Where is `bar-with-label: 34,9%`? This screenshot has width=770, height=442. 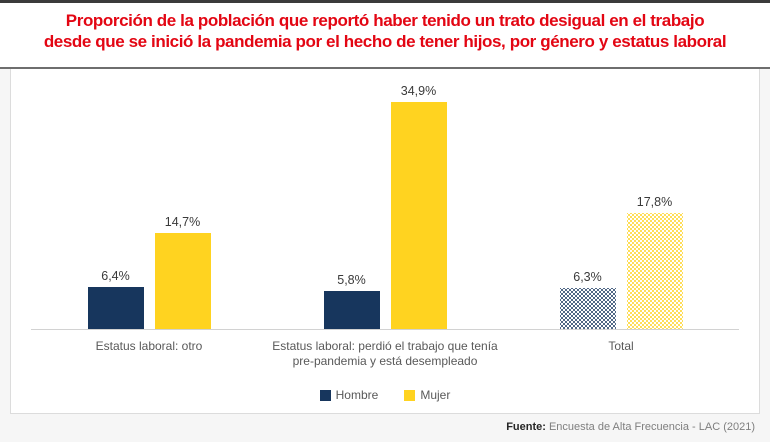
bar-with-label: 34,9% is located at coordinates (418, 206).